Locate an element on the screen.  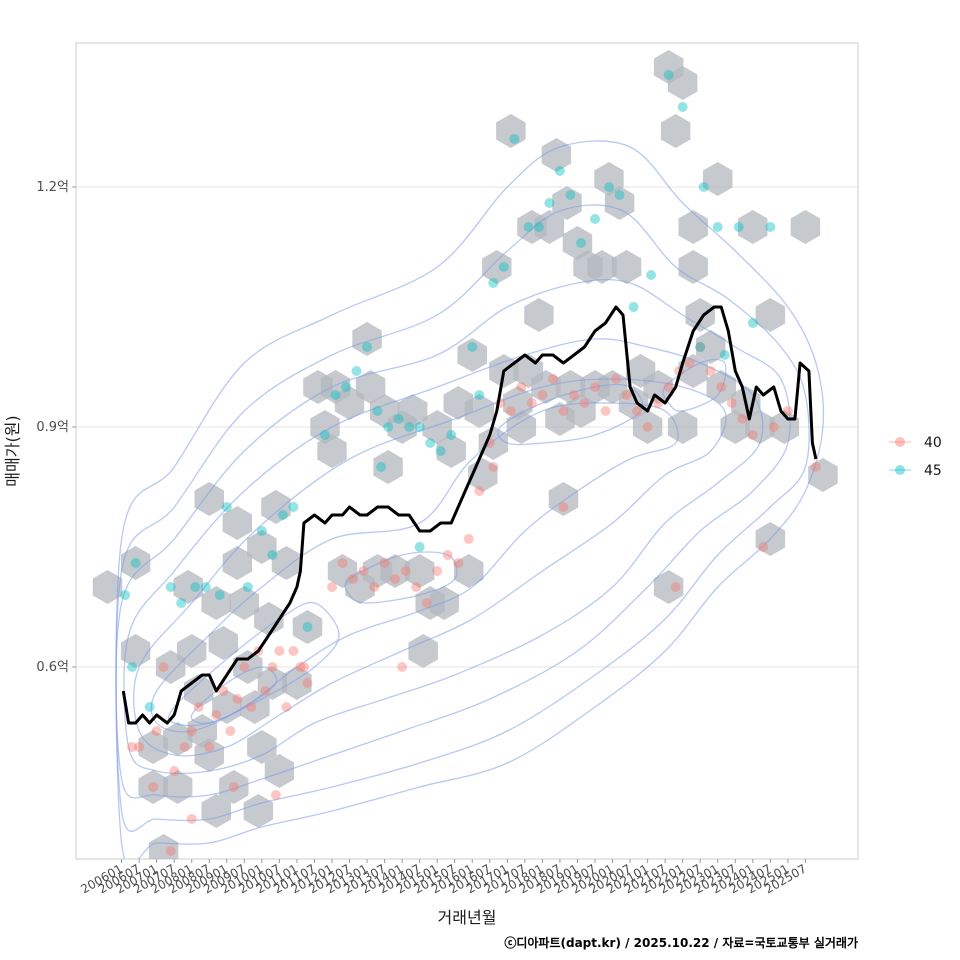
y-axis: 0.6억 0.9억 1.2억 is located at coordinates (56, 427).